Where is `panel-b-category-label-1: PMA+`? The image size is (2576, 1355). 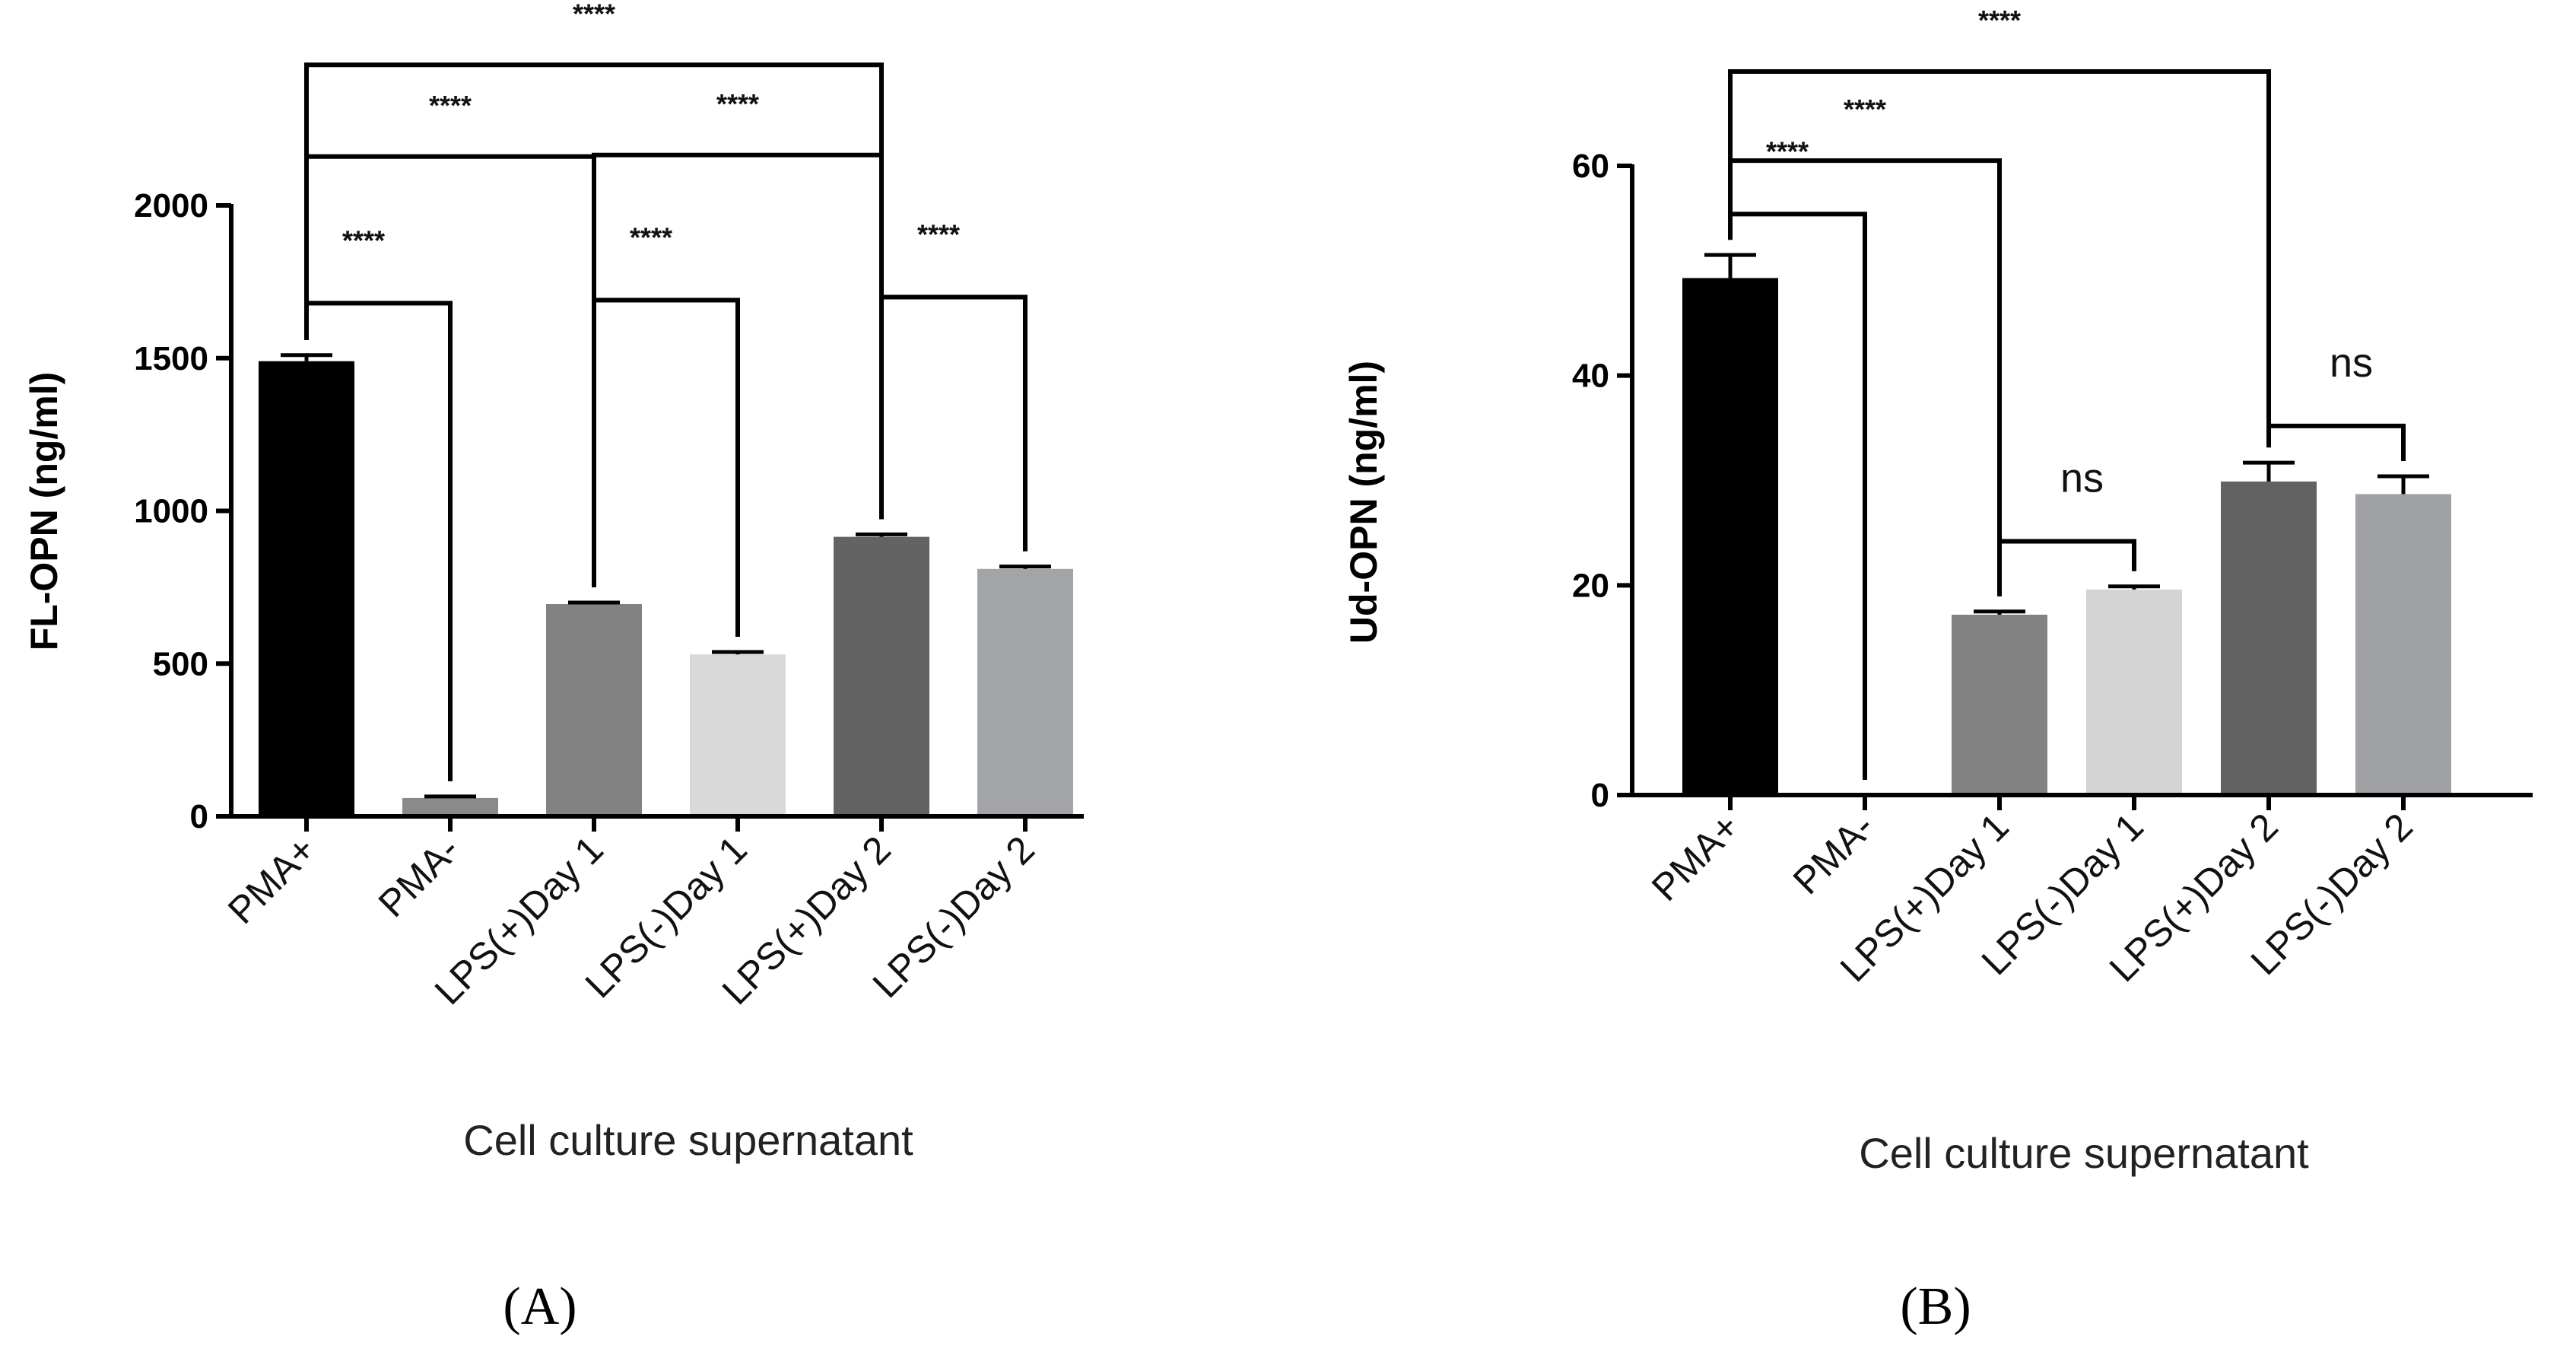 panel-b-category-label-1: PMA+ is located at coordinates (1696, 857).